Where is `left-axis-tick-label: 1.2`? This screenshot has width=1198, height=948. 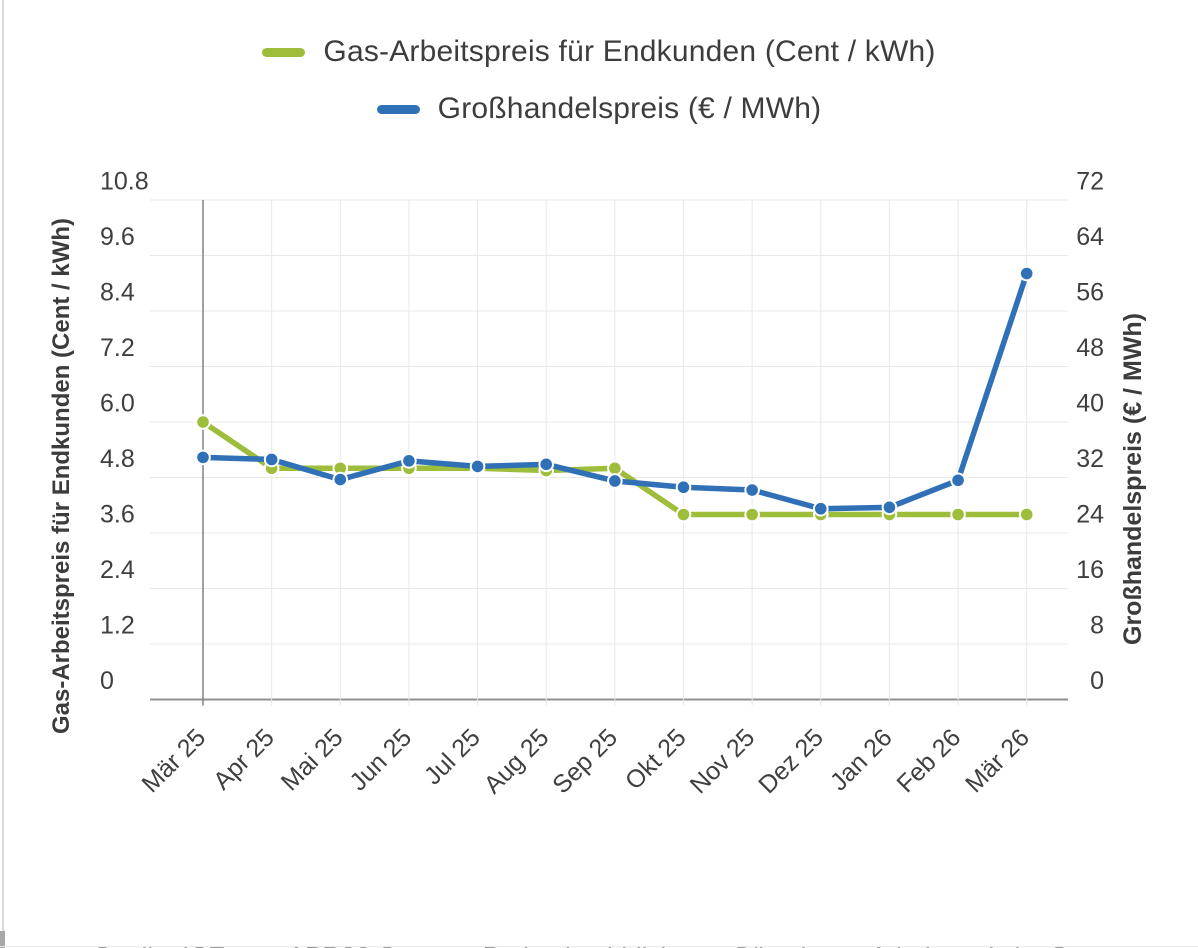
left-axis-tick-label: 1.2 is located at coordinates (117, 626).